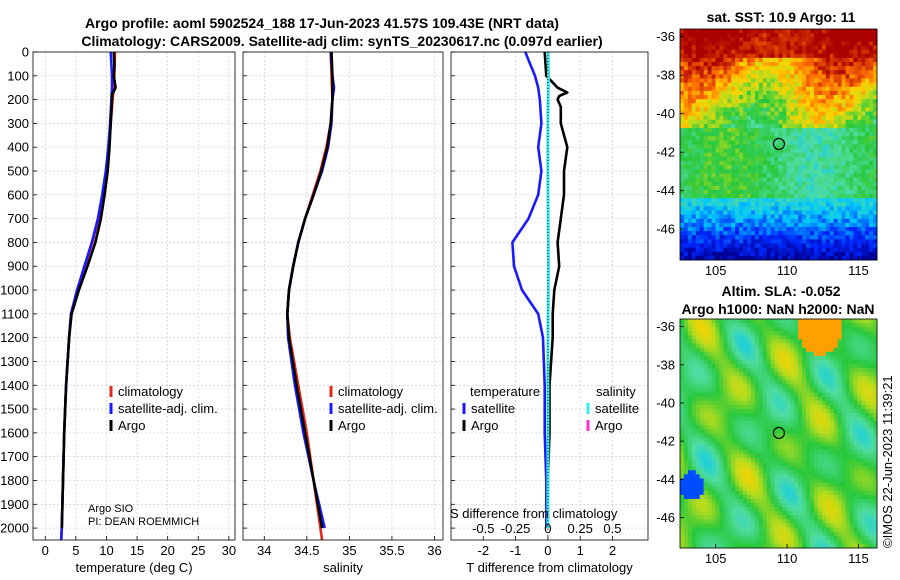 The image size is (900, 580). I want to click on x-axis-label: temperature (deg C), so click(133, 567).